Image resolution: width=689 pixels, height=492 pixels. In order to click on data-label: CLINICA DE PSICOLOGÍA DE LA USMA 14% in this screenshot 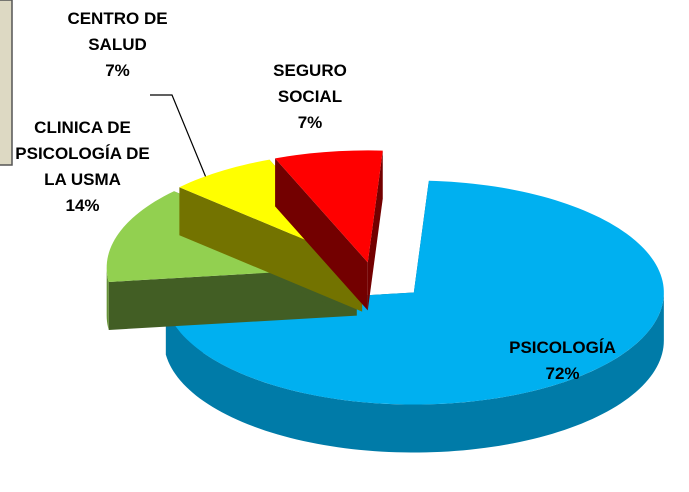, I will do `click(82, 167)`.